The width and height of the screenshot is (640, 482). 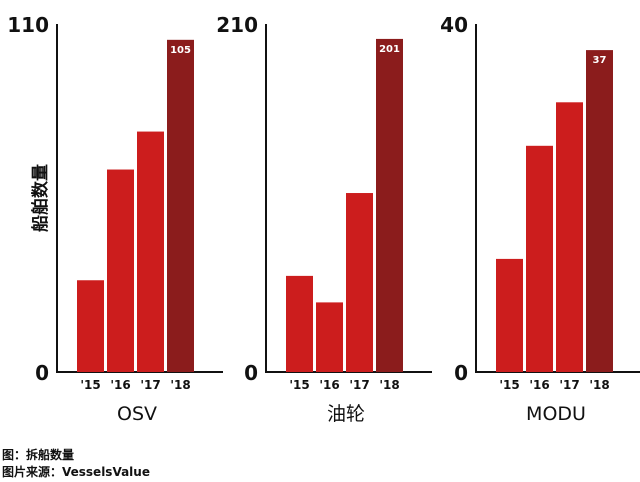 What do you see at coordinates (28, 25) in the screenshot?
I see `y-tick-label: 110` at bounding box center [28, 25].